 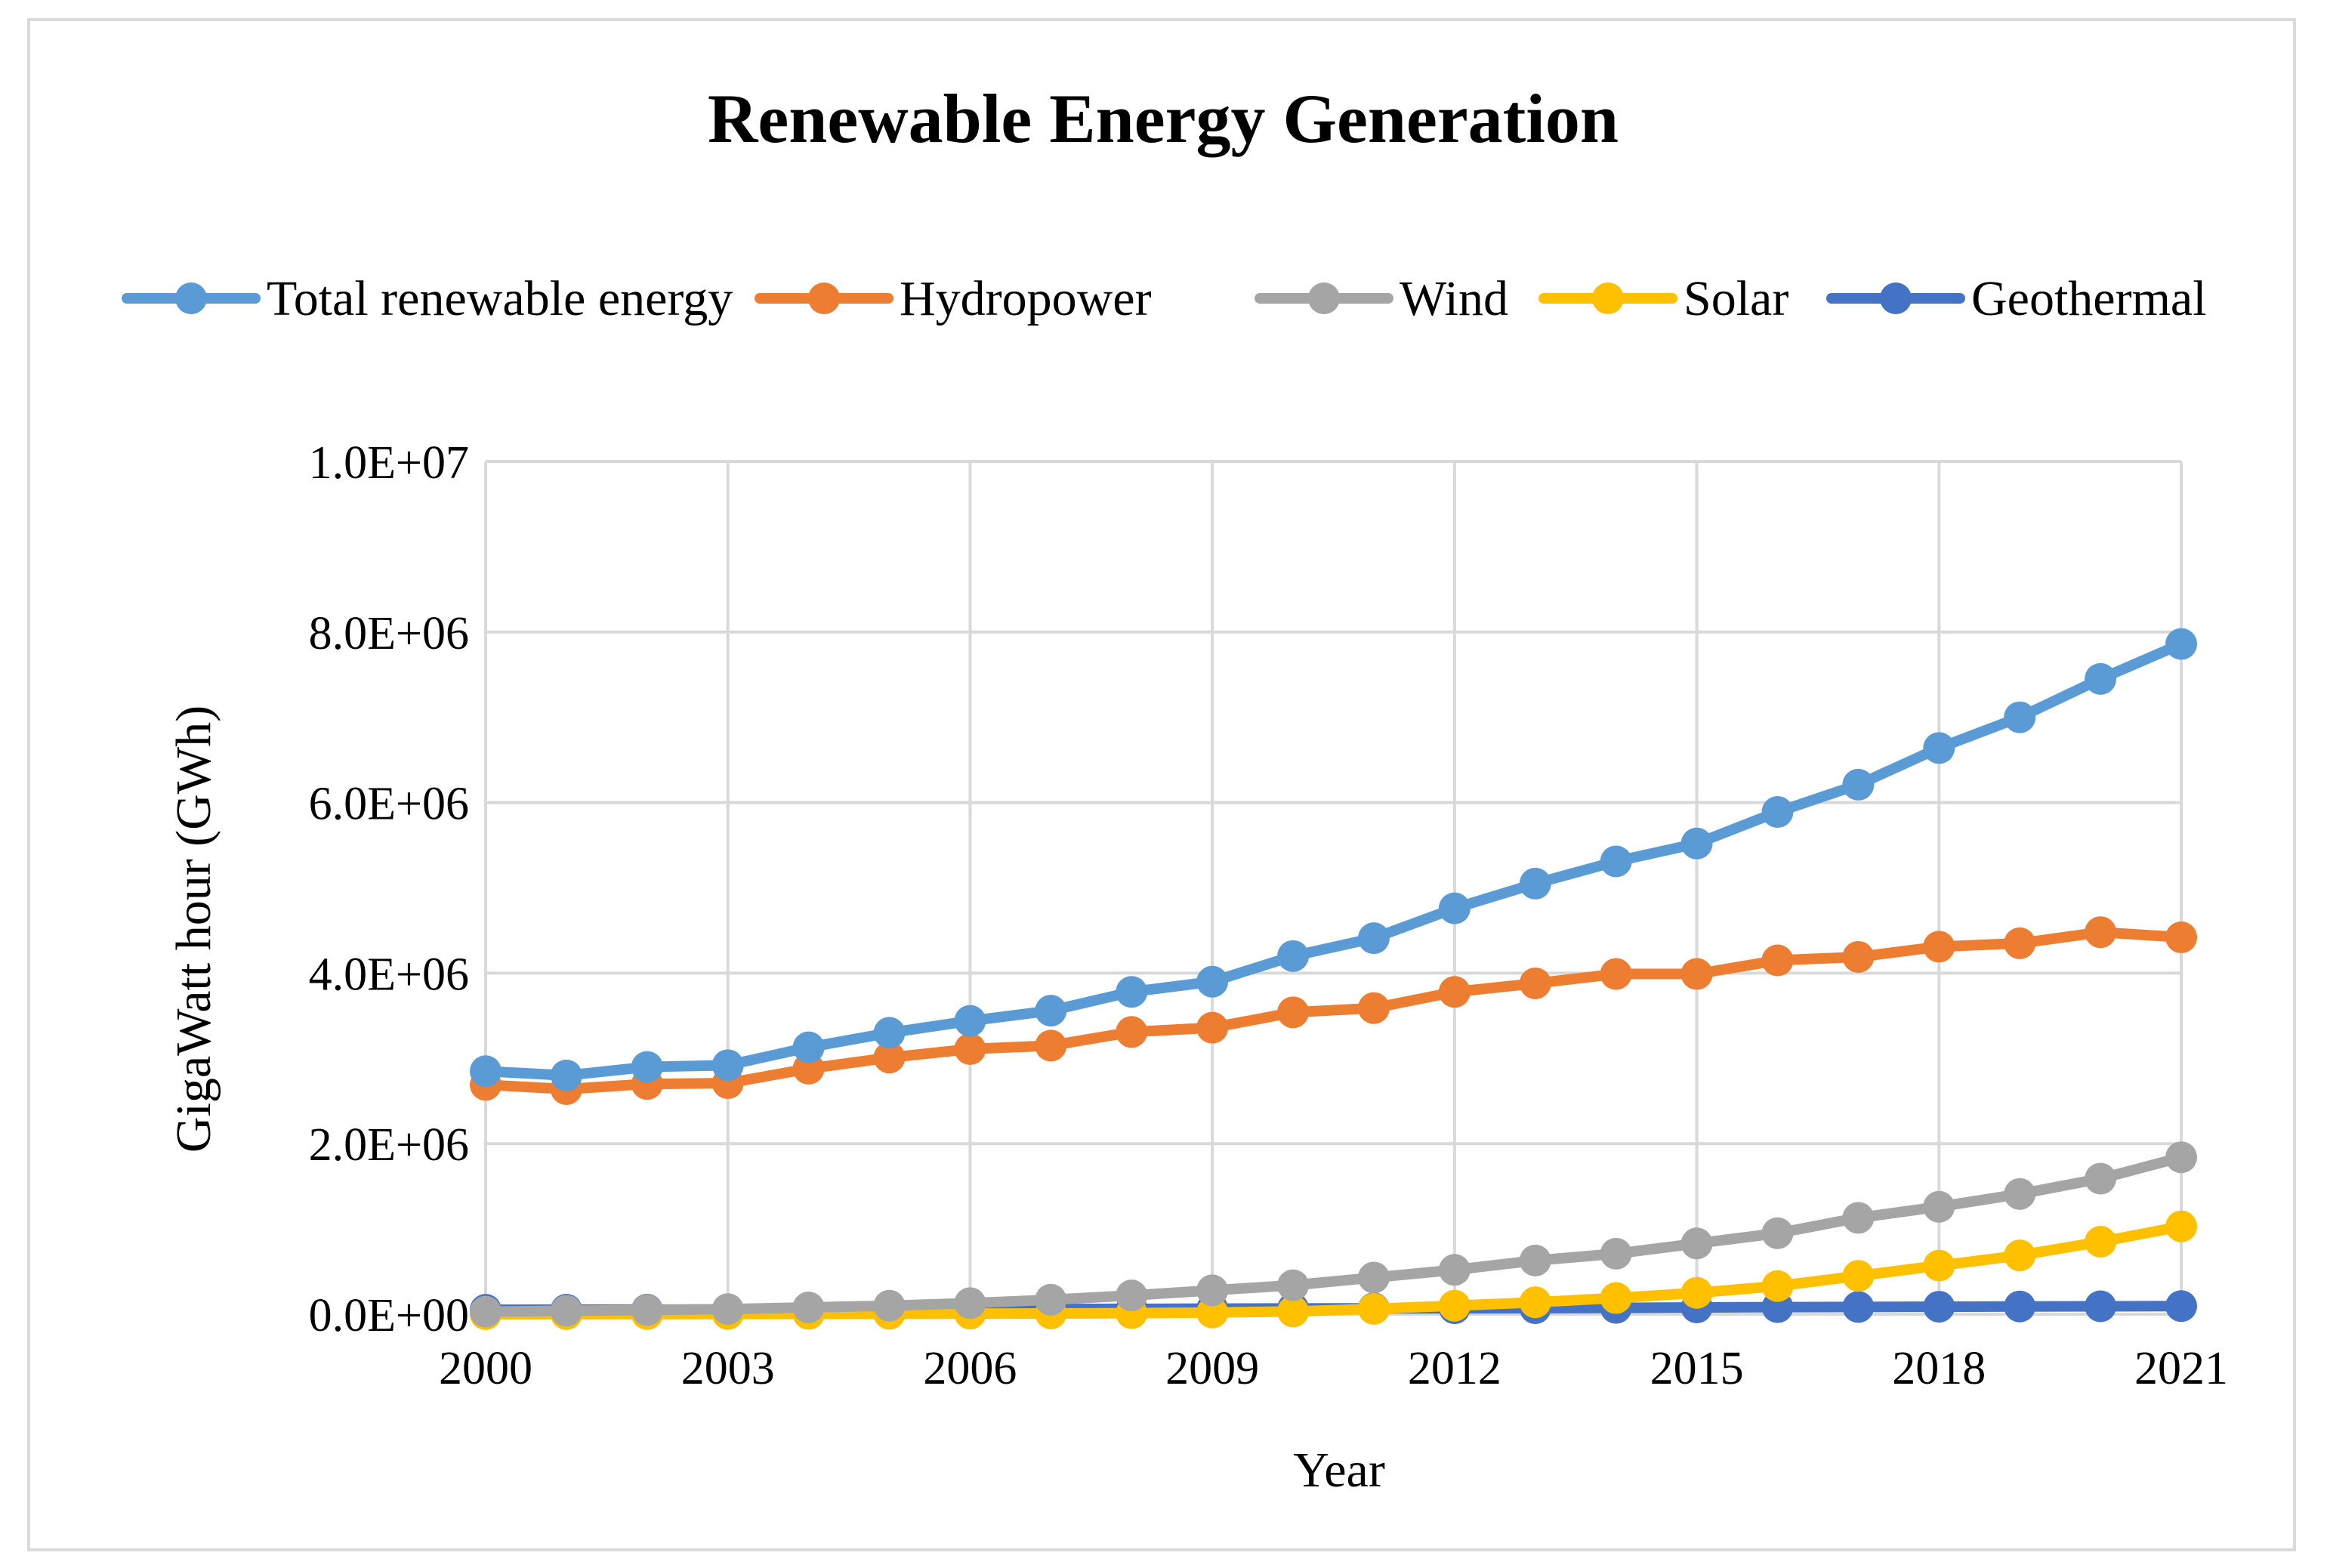 What do you see at coordinates (1454, 298) in the screenshot?
I see `legend-label: Wind` at bounding box center [1454, 298].